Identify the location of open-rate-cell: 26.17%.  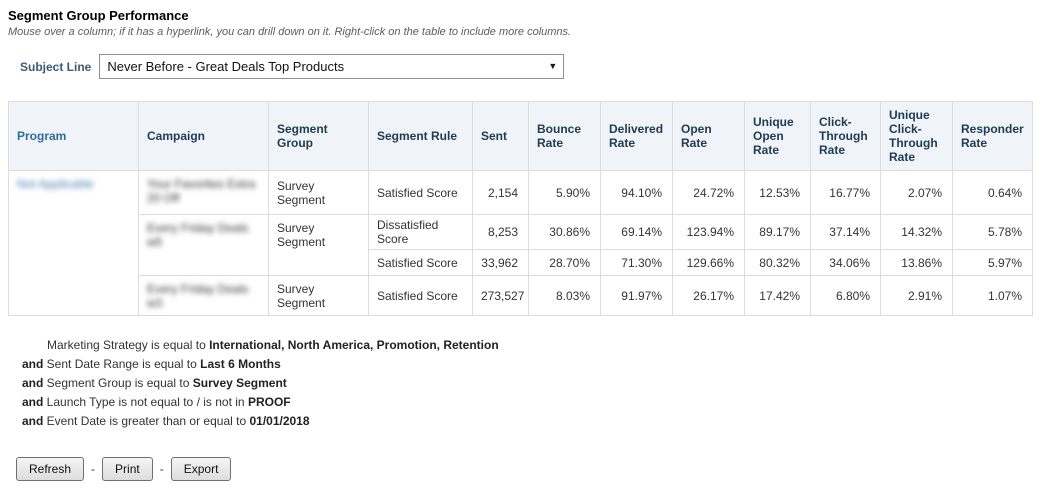
(708, 295).